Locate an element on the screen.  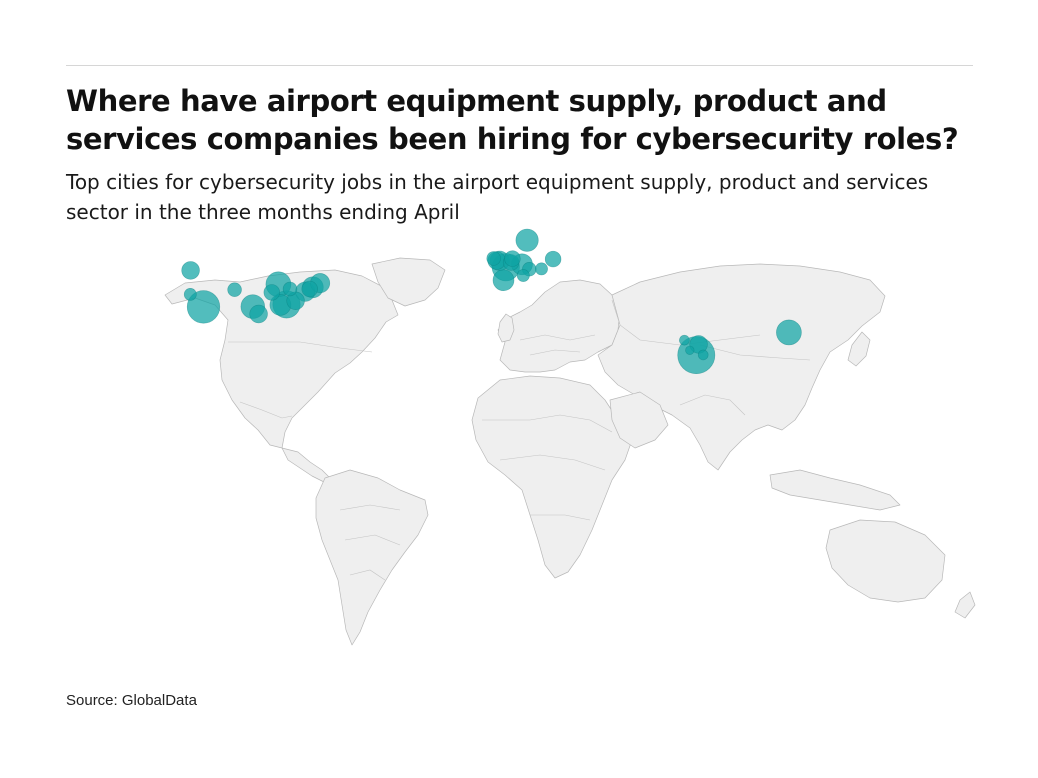
city-bubbles is located at coordinates (491, 301).